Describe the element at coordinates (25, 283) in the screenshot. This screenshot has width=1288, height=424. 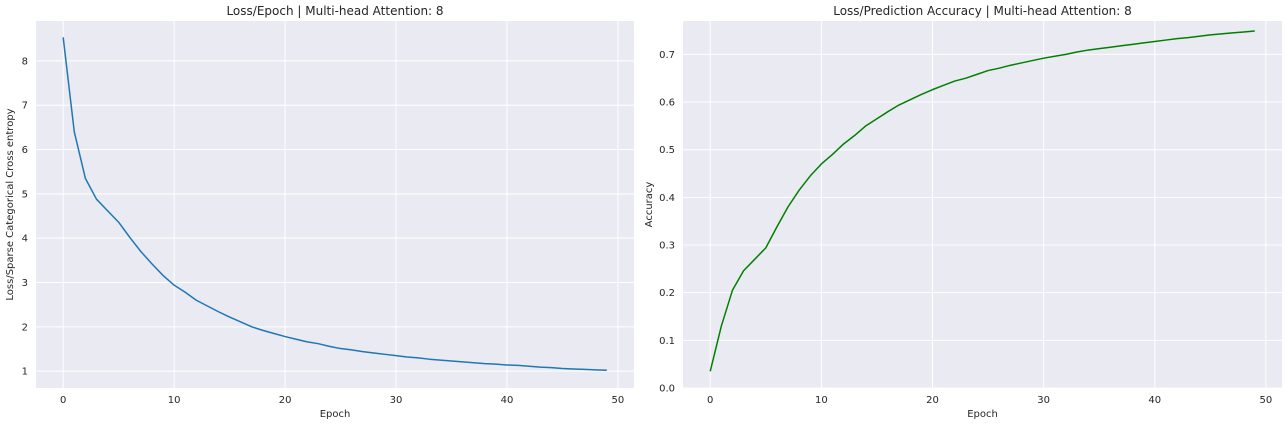
I see `y-tick-label: 3` at that location.